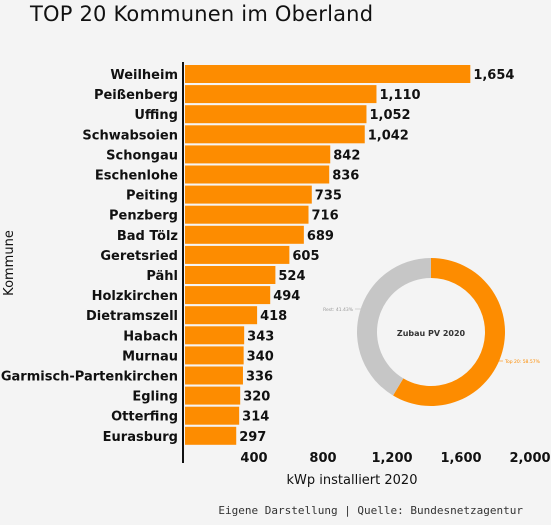 The height and width of the screenshot is (525, 551). Describe the element at coordinates (391, 458) in the screenshot. I see `x-tick-label: 1,200` at that location.